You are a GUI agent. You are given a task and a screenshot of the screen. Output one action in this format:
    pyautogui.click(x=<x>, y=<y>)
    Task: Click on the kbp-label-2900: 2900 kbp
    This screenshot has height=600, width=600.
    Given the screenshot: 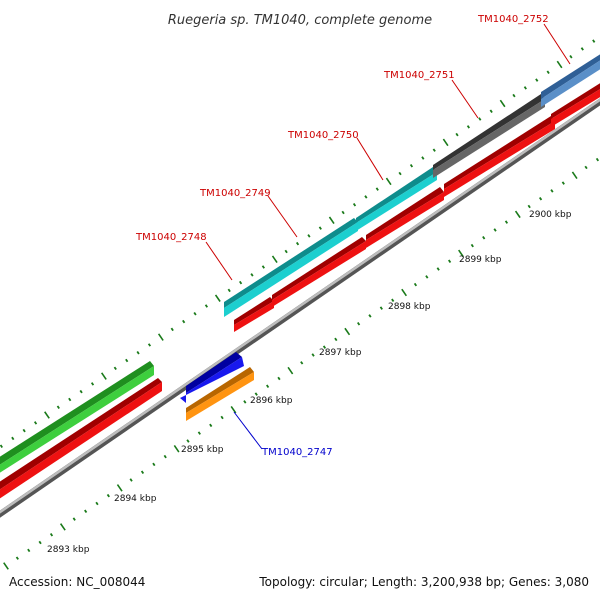 What is the action you would take?
    pyautogui.click(x=550, y=215)
    